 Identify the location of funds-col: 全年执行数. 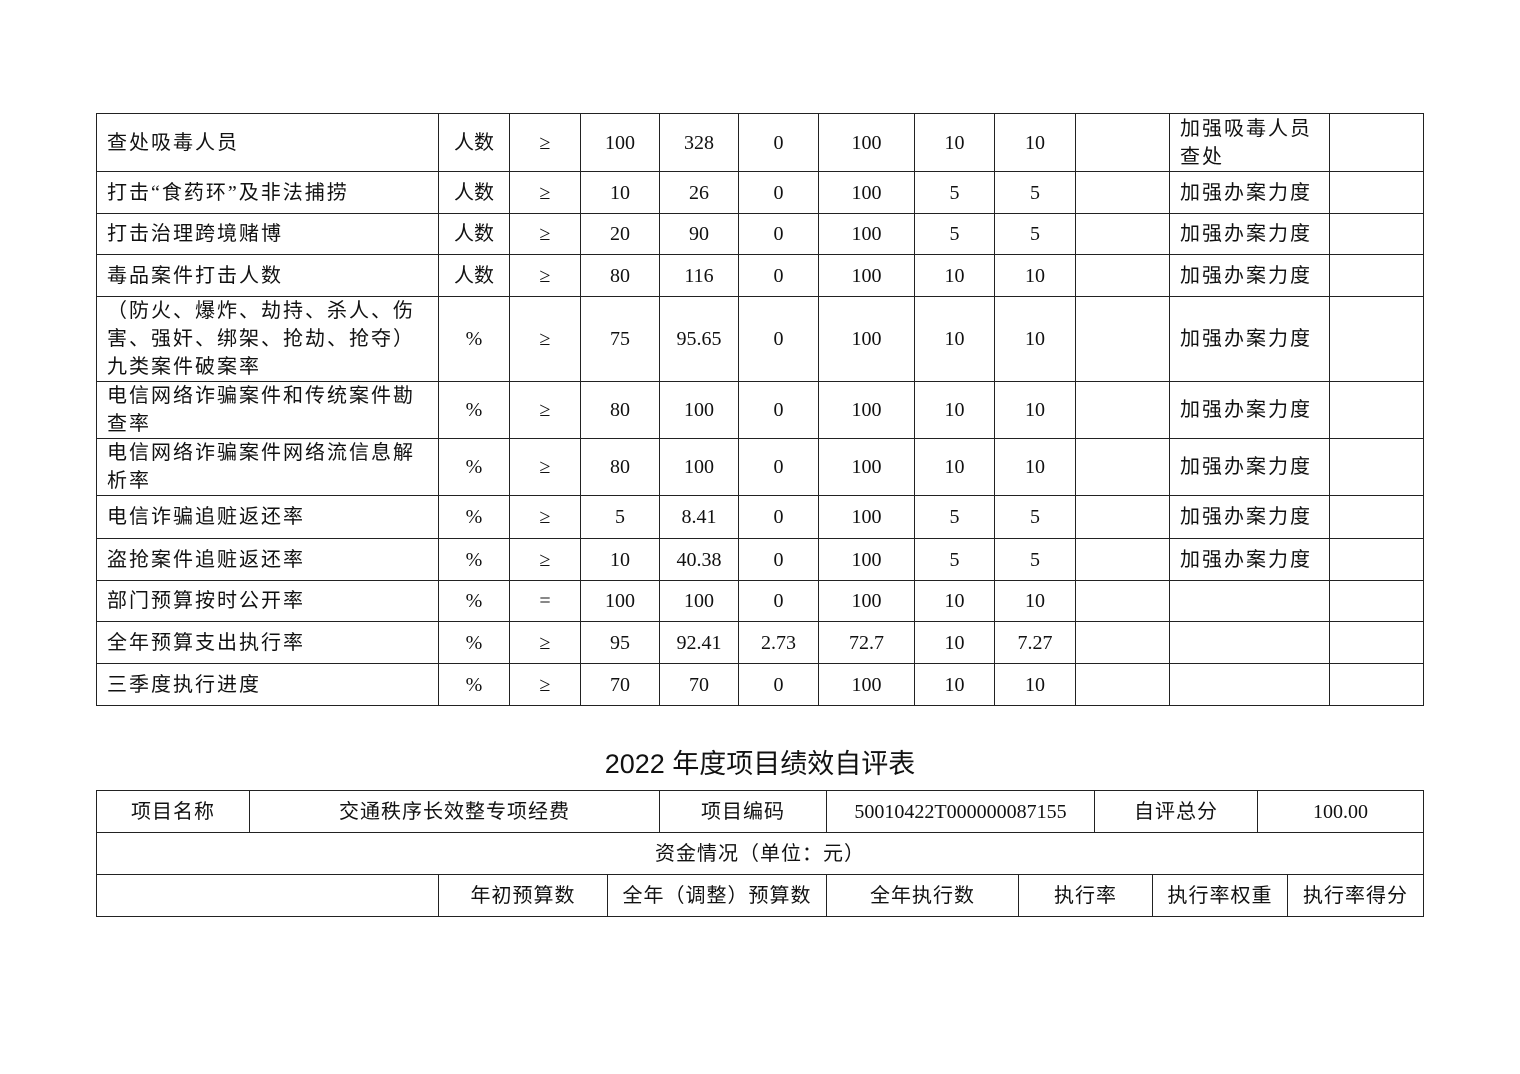
(922, 895).